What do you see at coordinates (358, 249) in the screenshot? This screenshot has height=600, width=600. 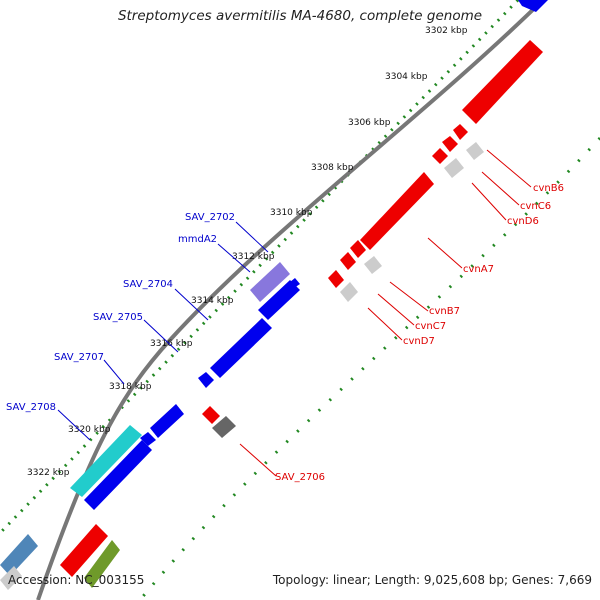 I see `gene-cvnB7` at bounding box center [358, 249].